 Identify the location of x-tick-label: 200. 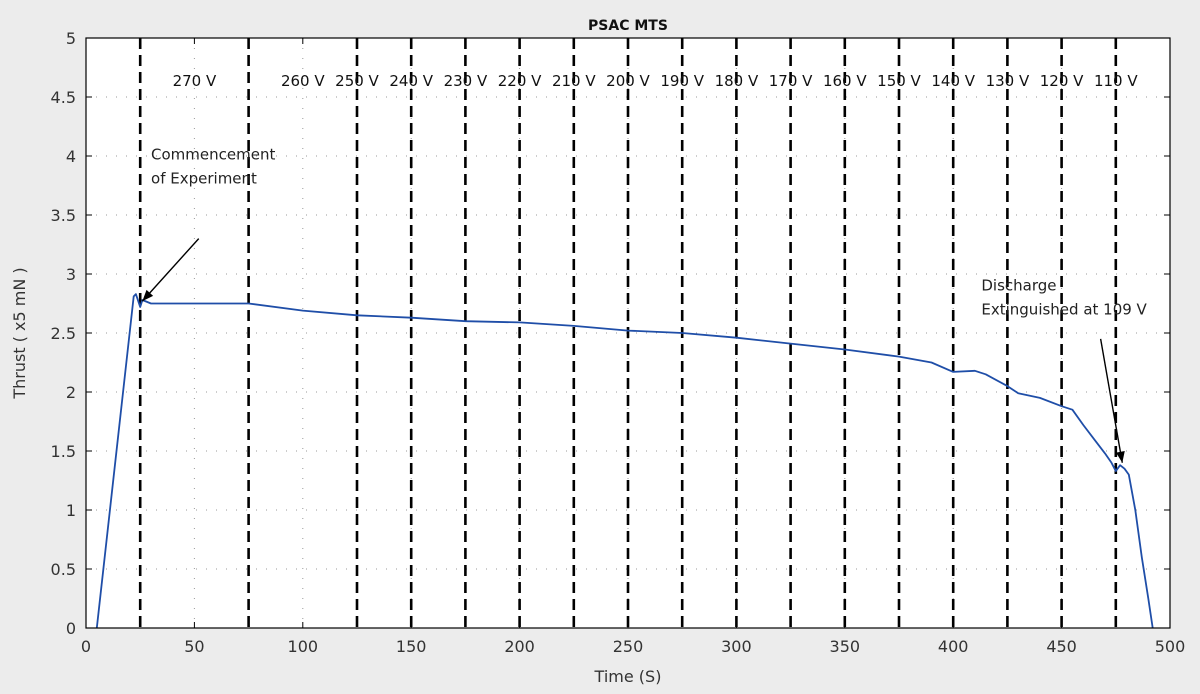
(519, 646).